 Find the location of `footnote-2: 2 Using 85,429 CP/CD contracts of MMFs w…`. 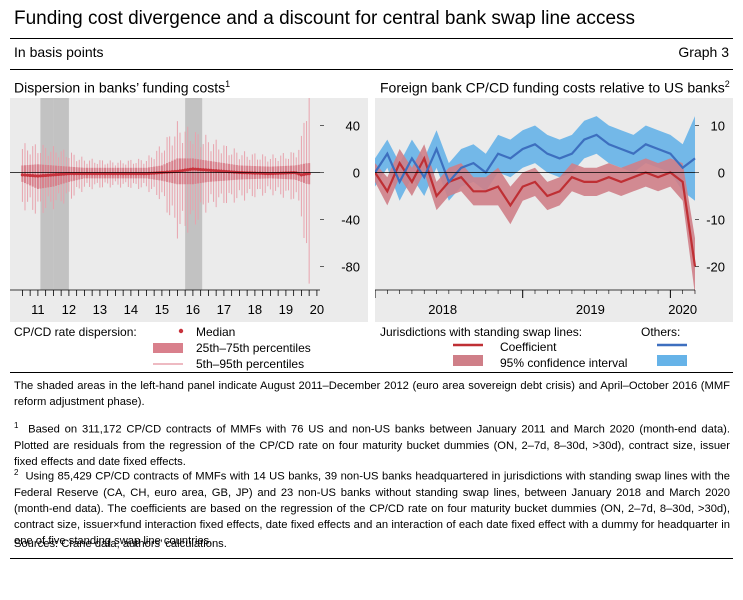

footnote-2: 2 Using 85,429 CP/CD contracts of MMFs w… is located at coordinates (372, 507).